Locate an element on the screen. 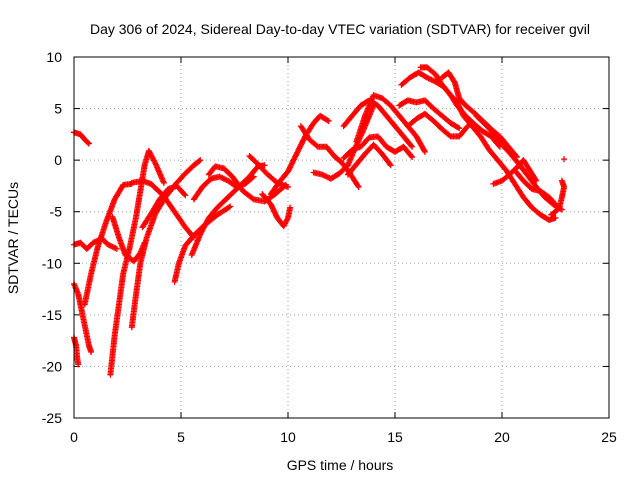  series-sat-ah is located at coordinates (564, 159).